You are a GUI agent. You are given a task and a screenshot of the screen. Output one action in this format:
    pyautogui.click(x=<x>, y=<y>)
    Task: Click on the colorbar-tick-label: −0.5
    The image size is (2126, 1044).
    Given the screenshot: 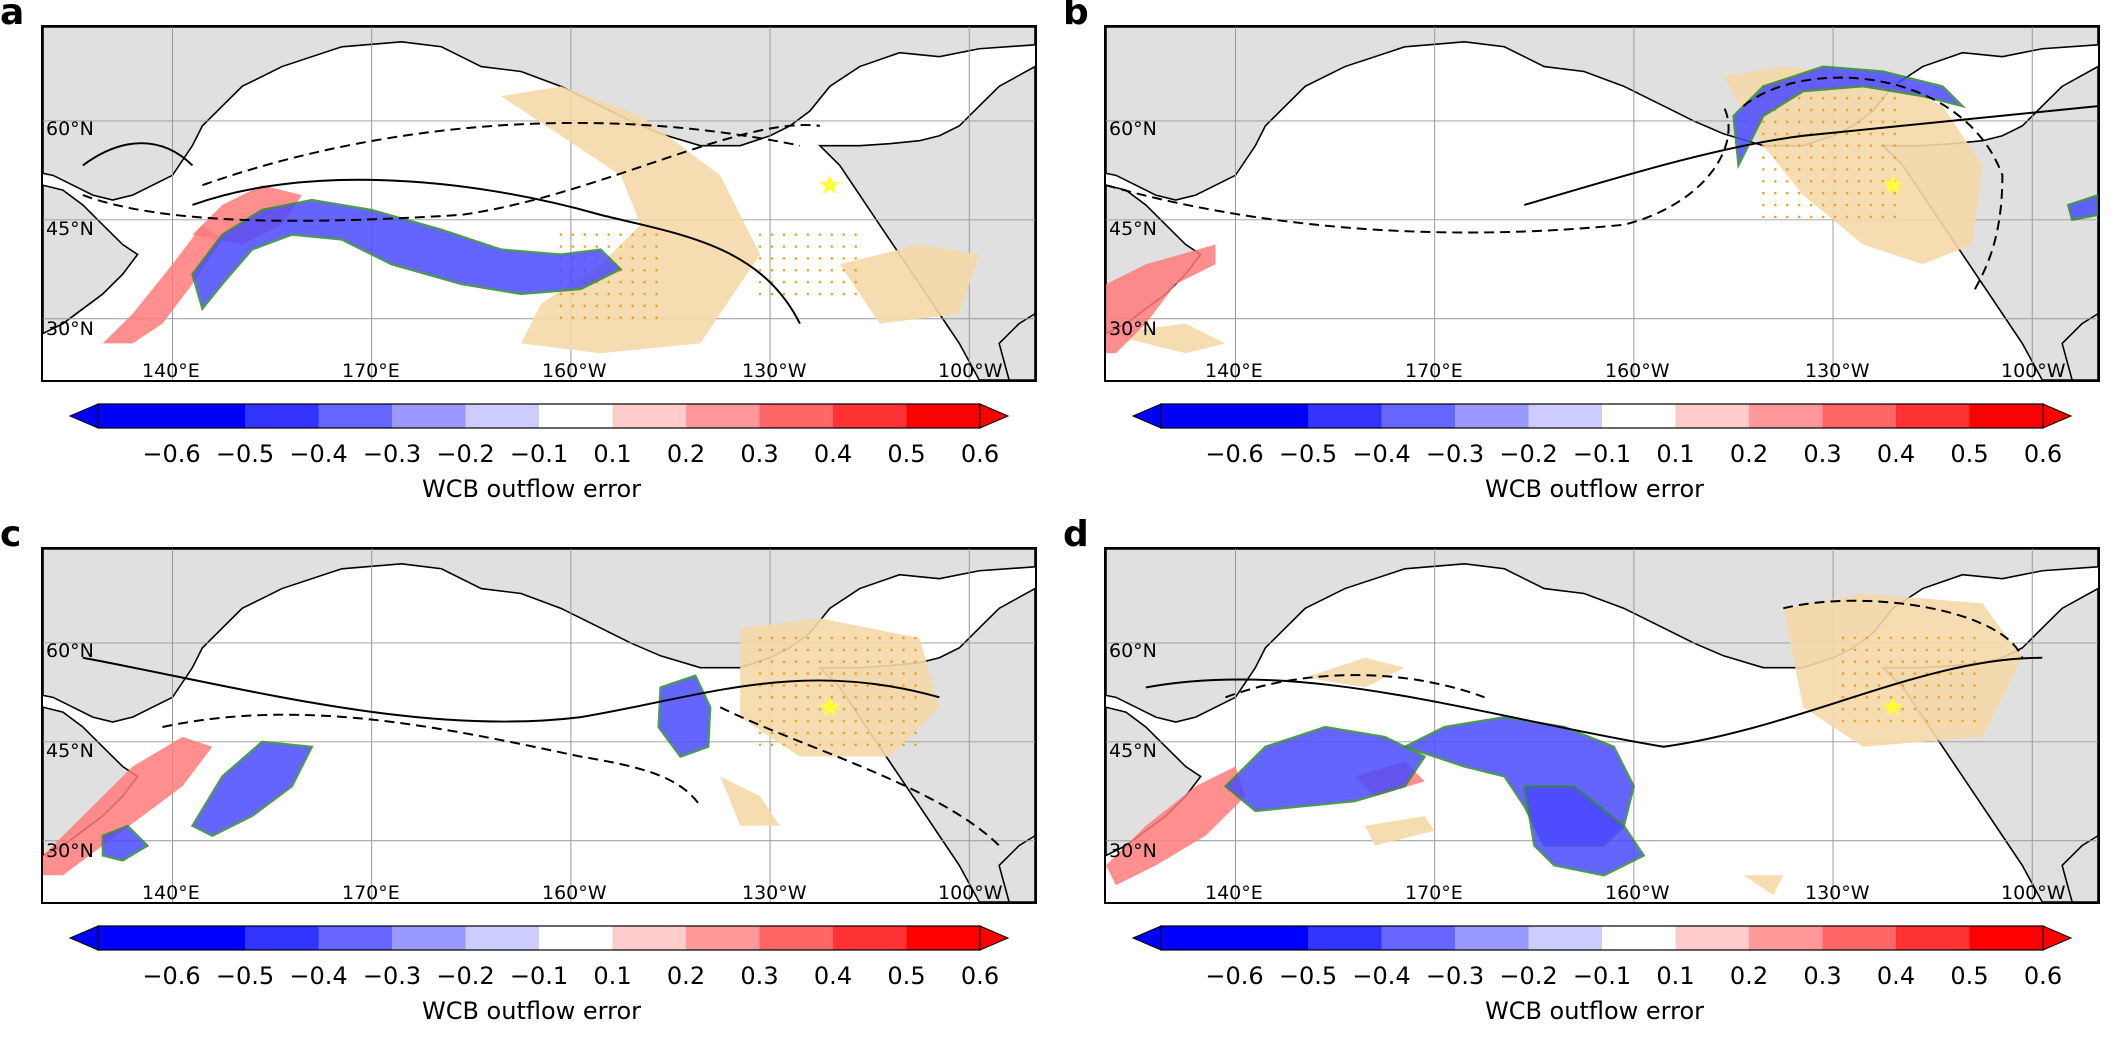 What is the action you would take?
    pyautogui.click(x=1308, y=454)
    